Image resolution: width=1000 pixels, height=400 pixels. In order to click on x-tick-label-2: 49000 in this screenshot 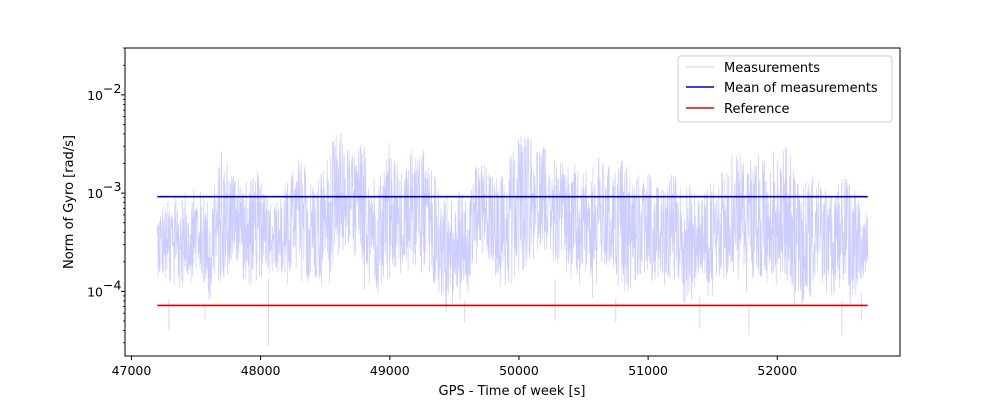, I will do `click(390, 370)`.